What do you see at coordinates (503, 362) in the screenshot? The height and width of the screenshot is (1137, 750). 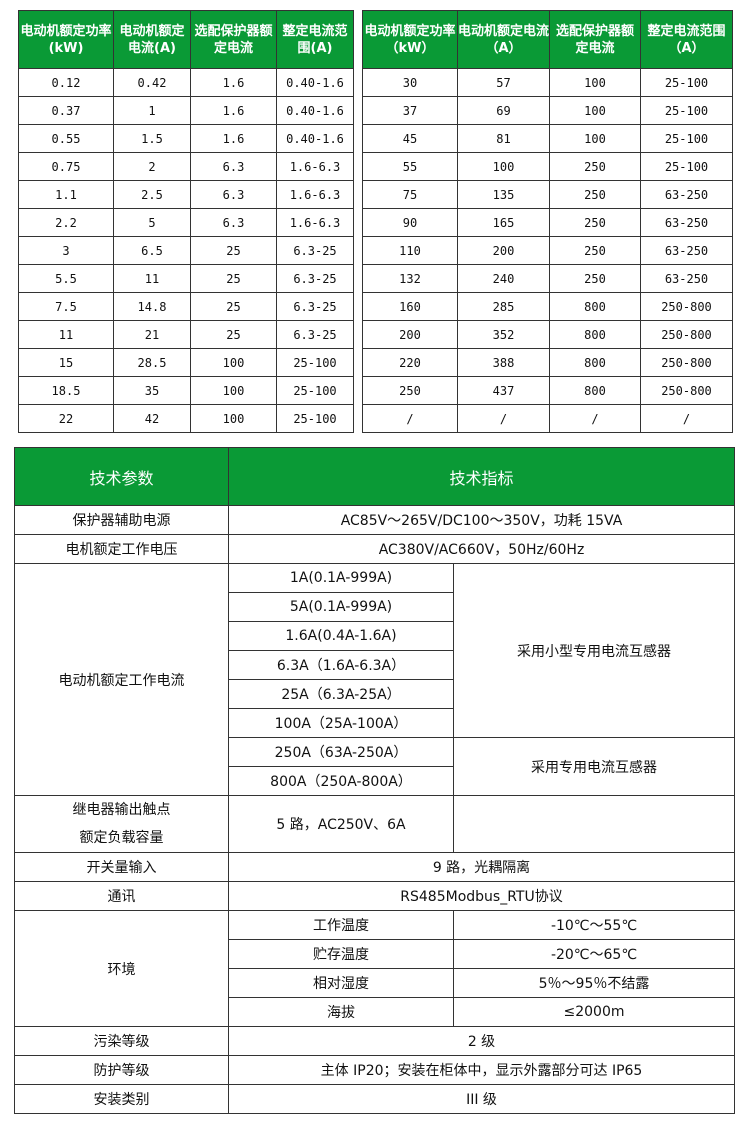 I see `table-cell: 388` at bounding box center [503, 362].